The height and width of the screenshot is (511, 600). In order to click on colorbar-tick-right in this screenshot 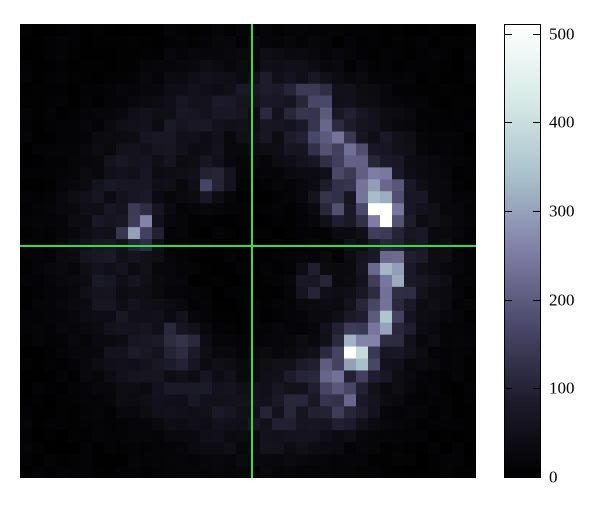, I will do `click(536, 389)`.